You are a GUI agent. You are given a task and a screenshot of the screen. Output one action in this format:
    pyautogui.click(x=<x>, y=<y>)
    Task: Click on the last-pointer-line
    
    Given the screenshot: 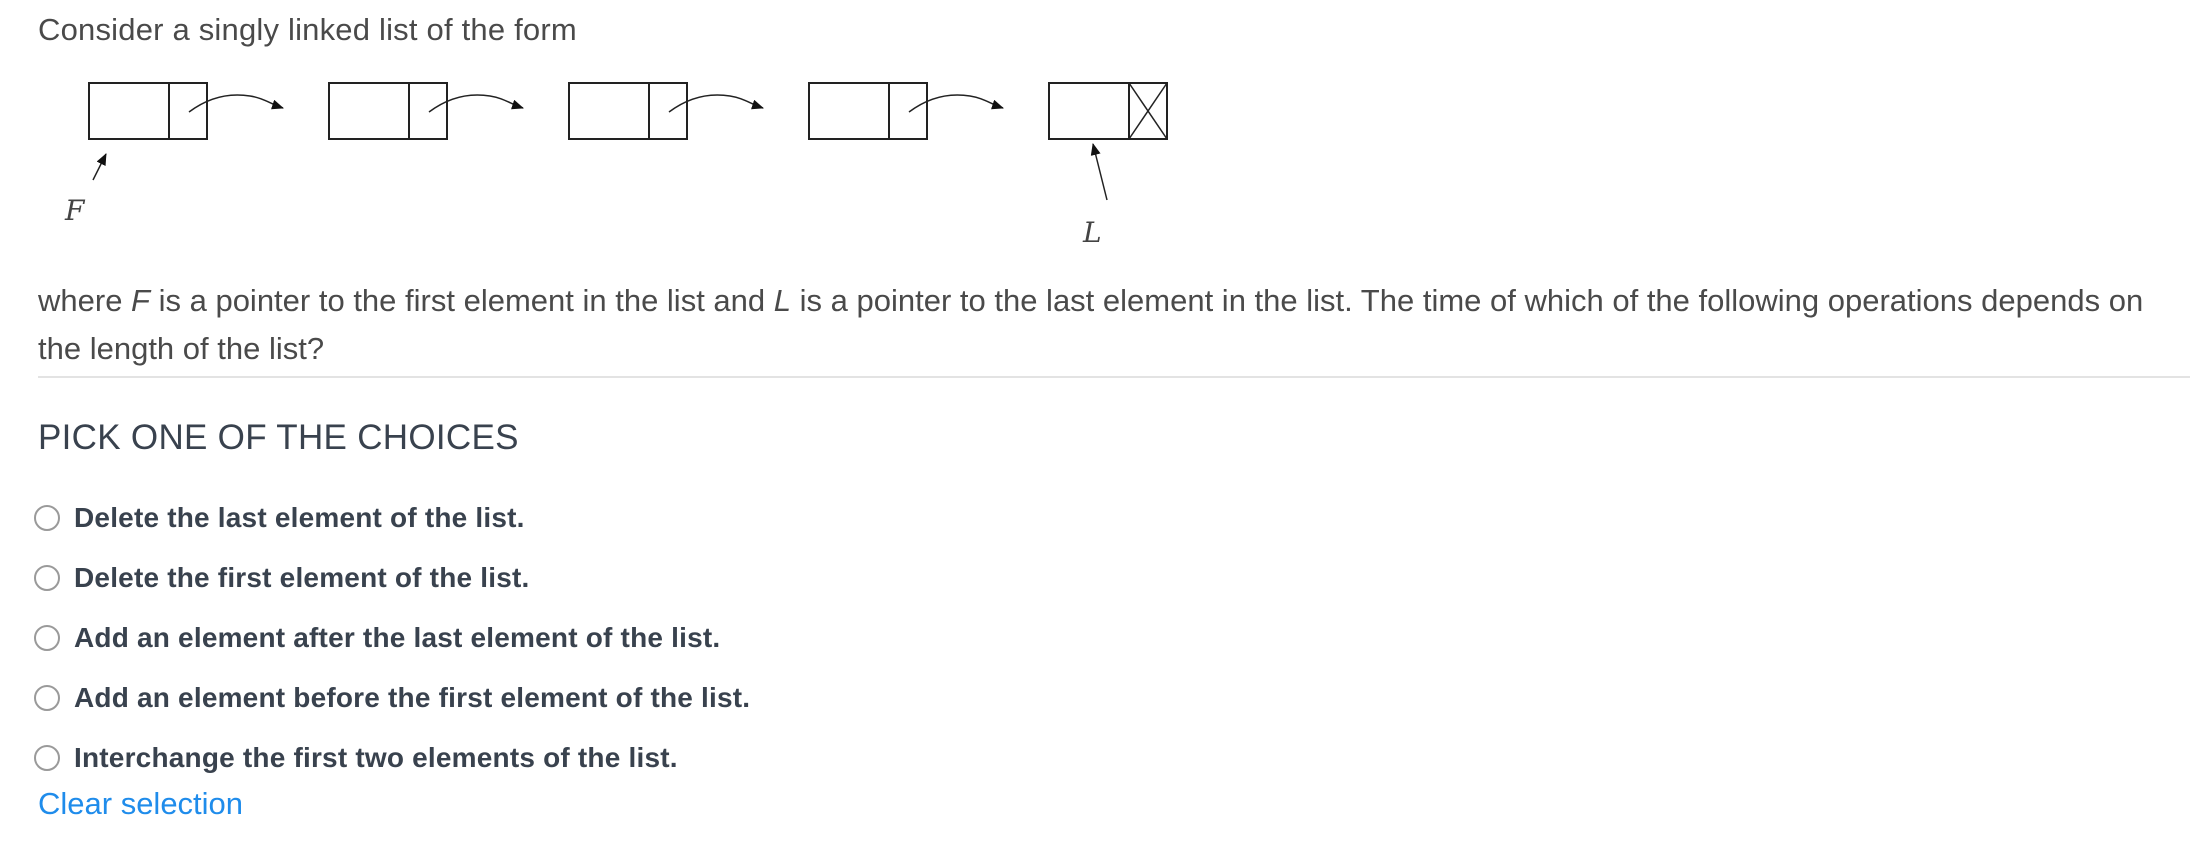 What is the action you would take?
    pyautogui.click(x=1099, y=172)
    